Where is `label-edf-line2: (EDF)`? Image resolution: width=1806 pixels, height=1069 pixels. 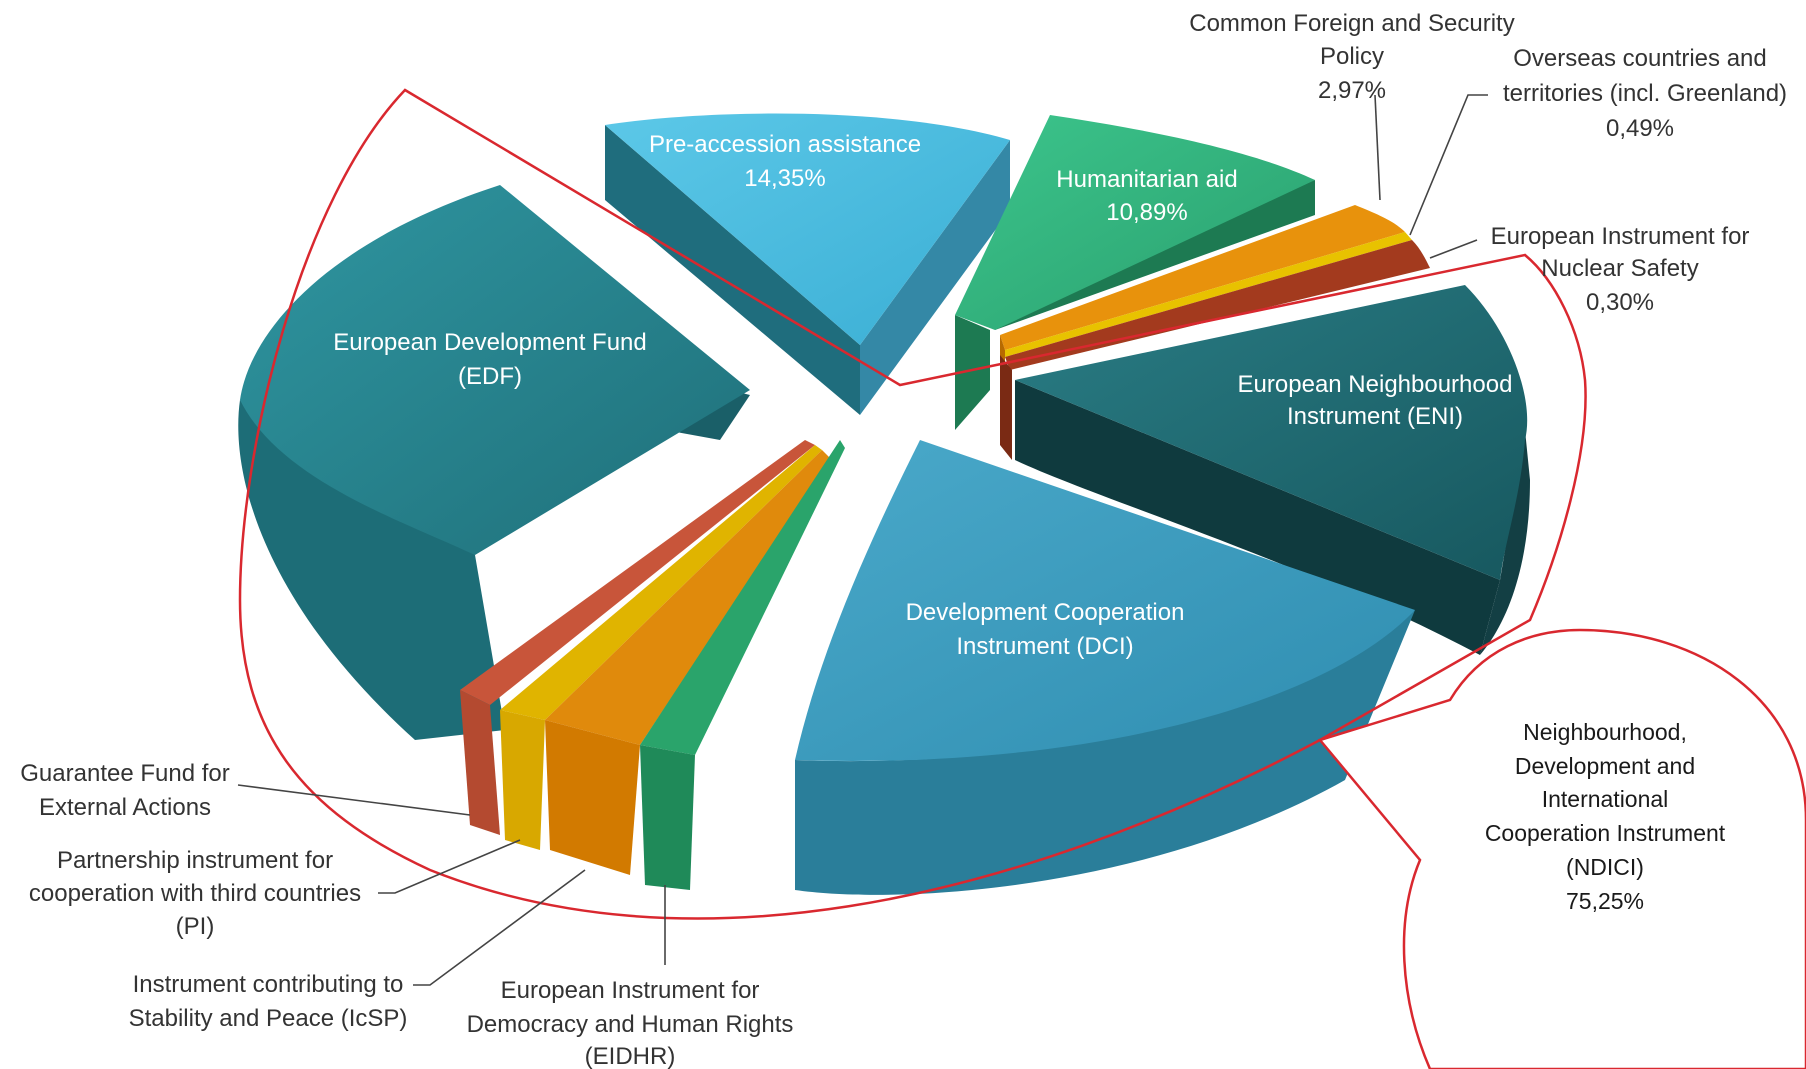 label-edf-line2: (EDF) is located at coordinates (490, 376).